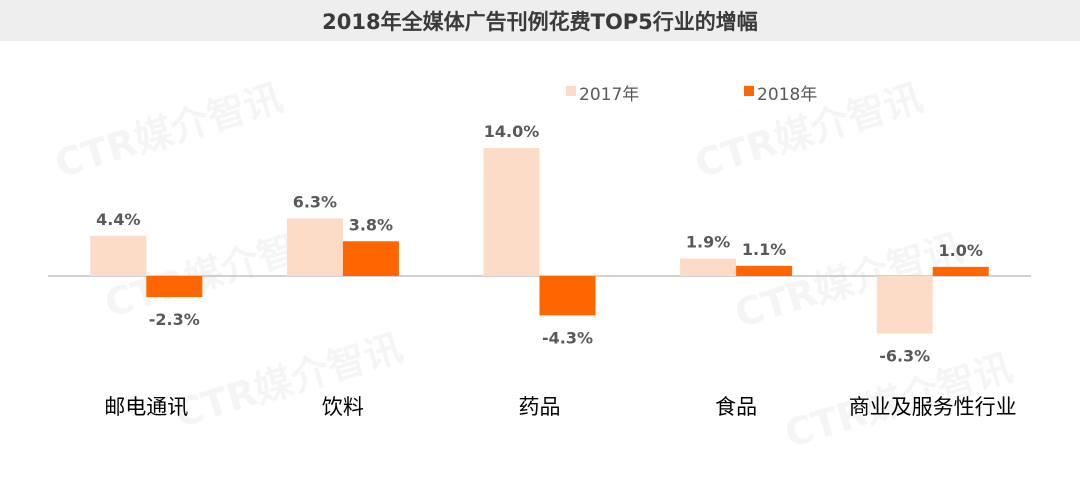 The height and width of the screenshot is (482, 1080). I want to click on data-label-s2-5: 1.0%, so click(961, 250).